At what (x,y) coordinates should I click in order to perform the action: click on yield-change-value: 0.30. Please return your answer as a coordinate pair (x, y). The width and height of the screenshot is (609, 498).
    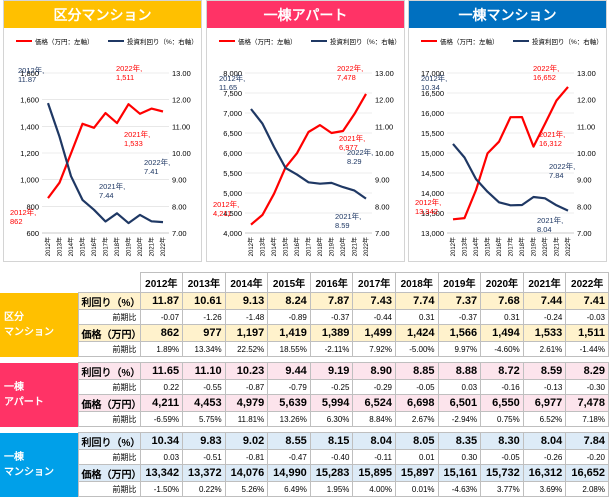
    Looking at the image, I should click on (459, 457).